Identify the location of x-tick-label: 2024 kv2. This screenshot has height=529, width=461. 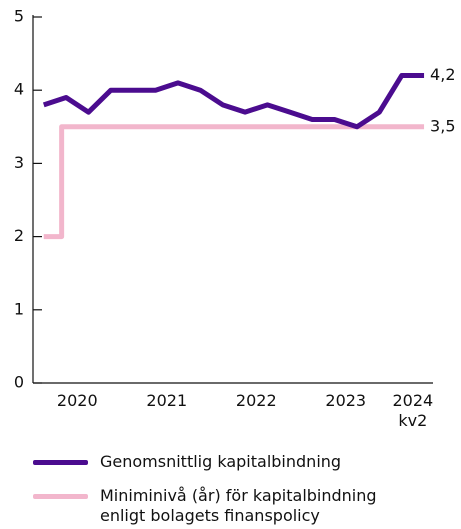
(413, 410).